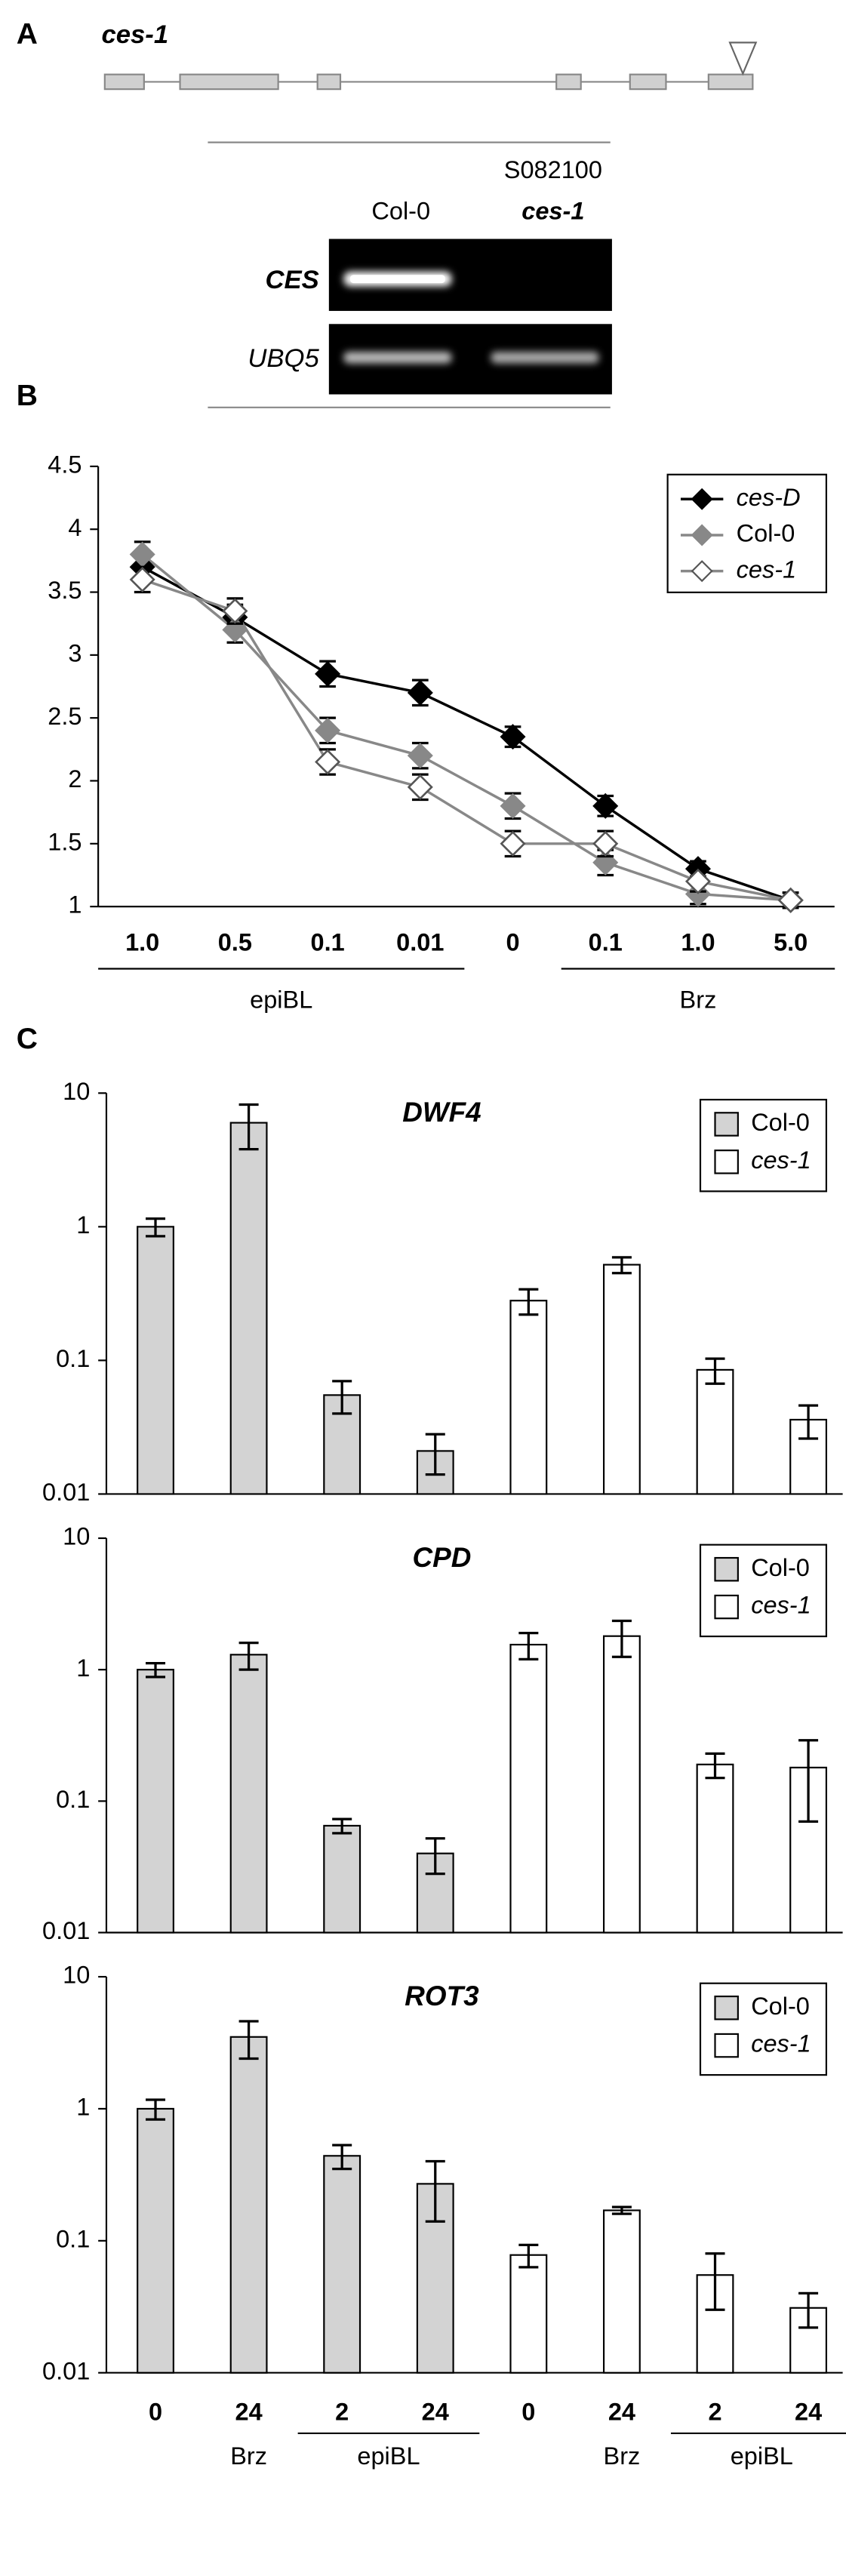 This screenshot has width=846, height=2576. Describe the element at coordinates (698, 942) in the screenshot. I see `x-tick-label: 1.0` at that location.